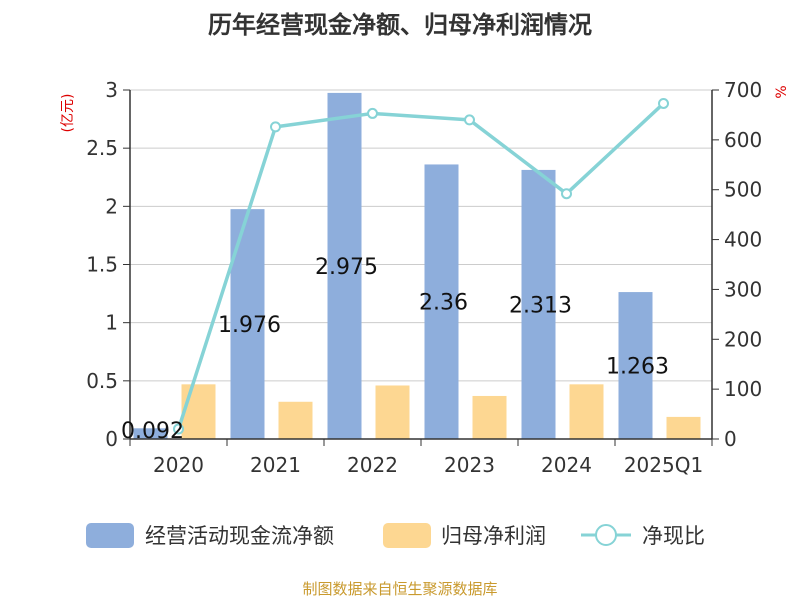  What do you see at coordinates (249, 325) in the screenshot?
I see `cashflow-data-label: 1.976` at bounding box center [249, 325].